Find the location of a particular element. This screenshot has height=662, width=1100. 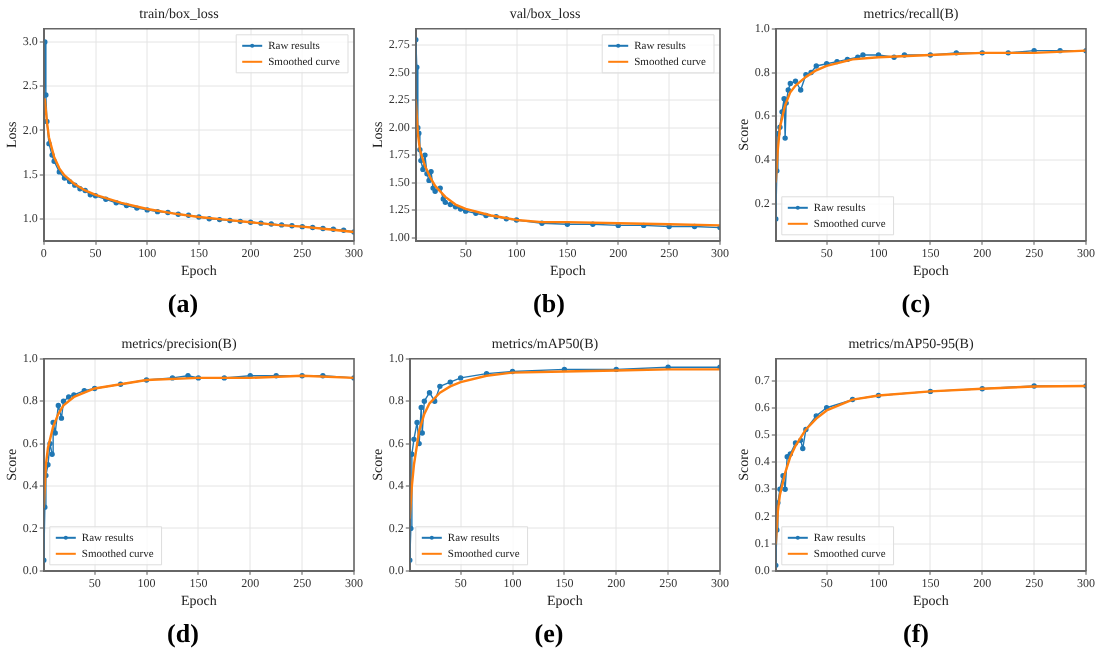

text: (c) is located at coordinates (916, 304).